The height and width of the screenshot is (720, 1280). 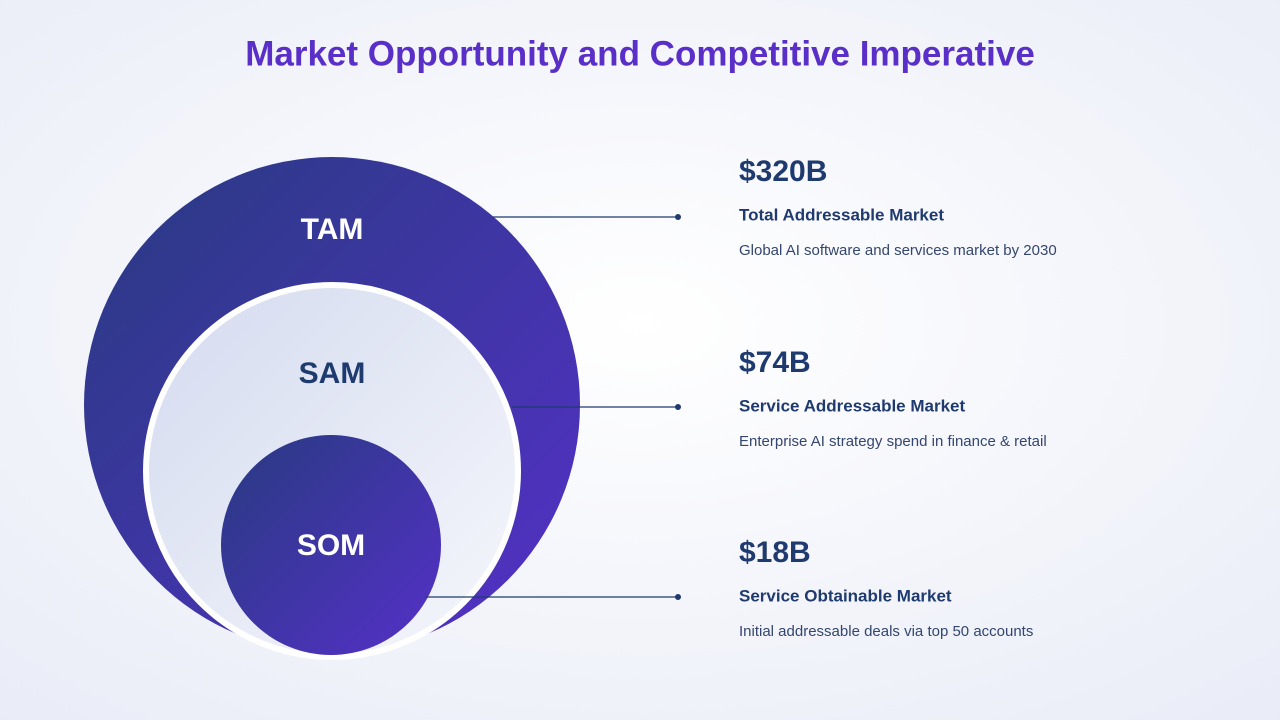 I want to click on circle-label: SAM, so click(x=332, y=373).